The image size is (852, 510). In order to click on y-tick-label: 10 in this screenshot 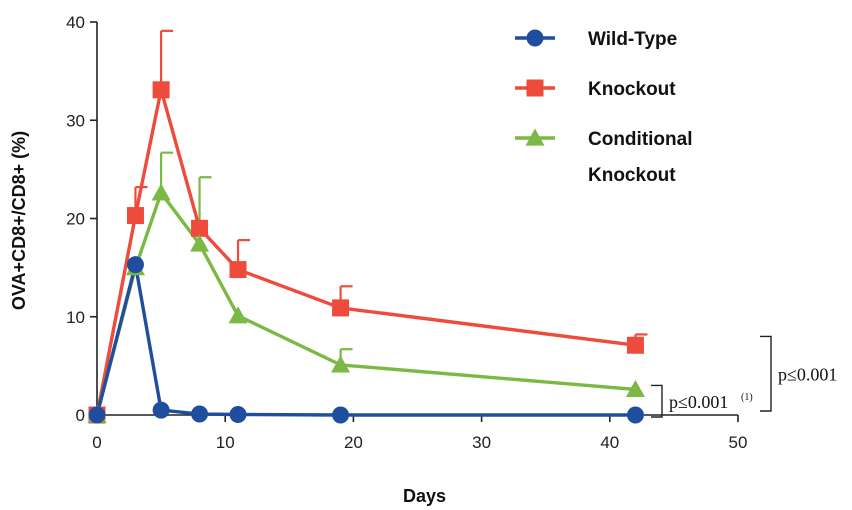, I will do `click(75, 317)`.